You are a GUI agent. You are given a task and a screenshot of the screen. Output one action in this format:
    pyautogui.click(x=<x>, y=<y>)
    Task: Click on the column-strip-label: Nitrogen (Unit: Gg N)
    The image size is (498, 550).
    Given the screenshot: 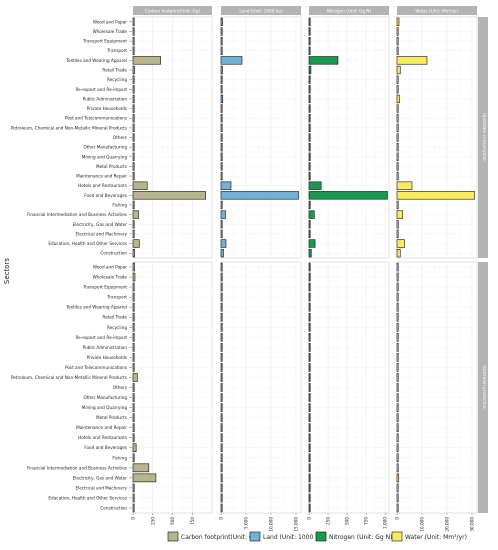 What is the action you would take?
    pyautogui.click(x=349, y=11)
    